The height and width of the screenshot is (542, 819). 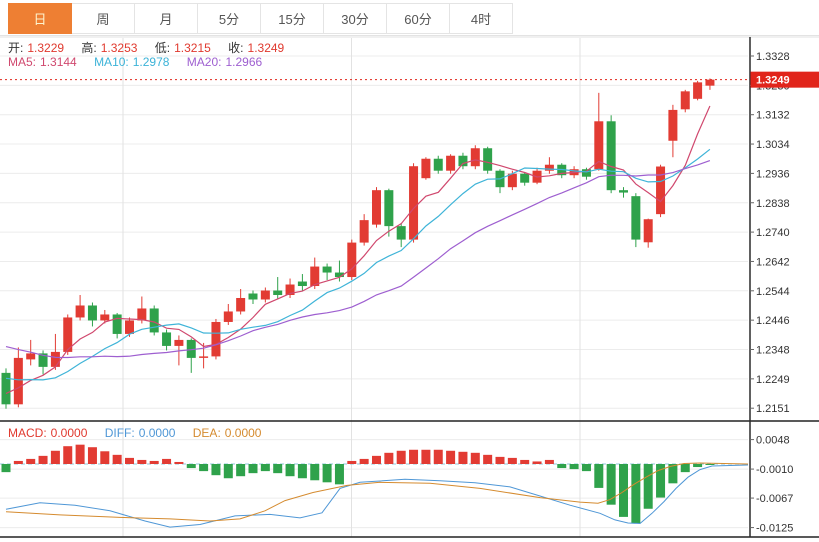 I want to click on tab-hour4: 4时, so click(x=481, y=18).